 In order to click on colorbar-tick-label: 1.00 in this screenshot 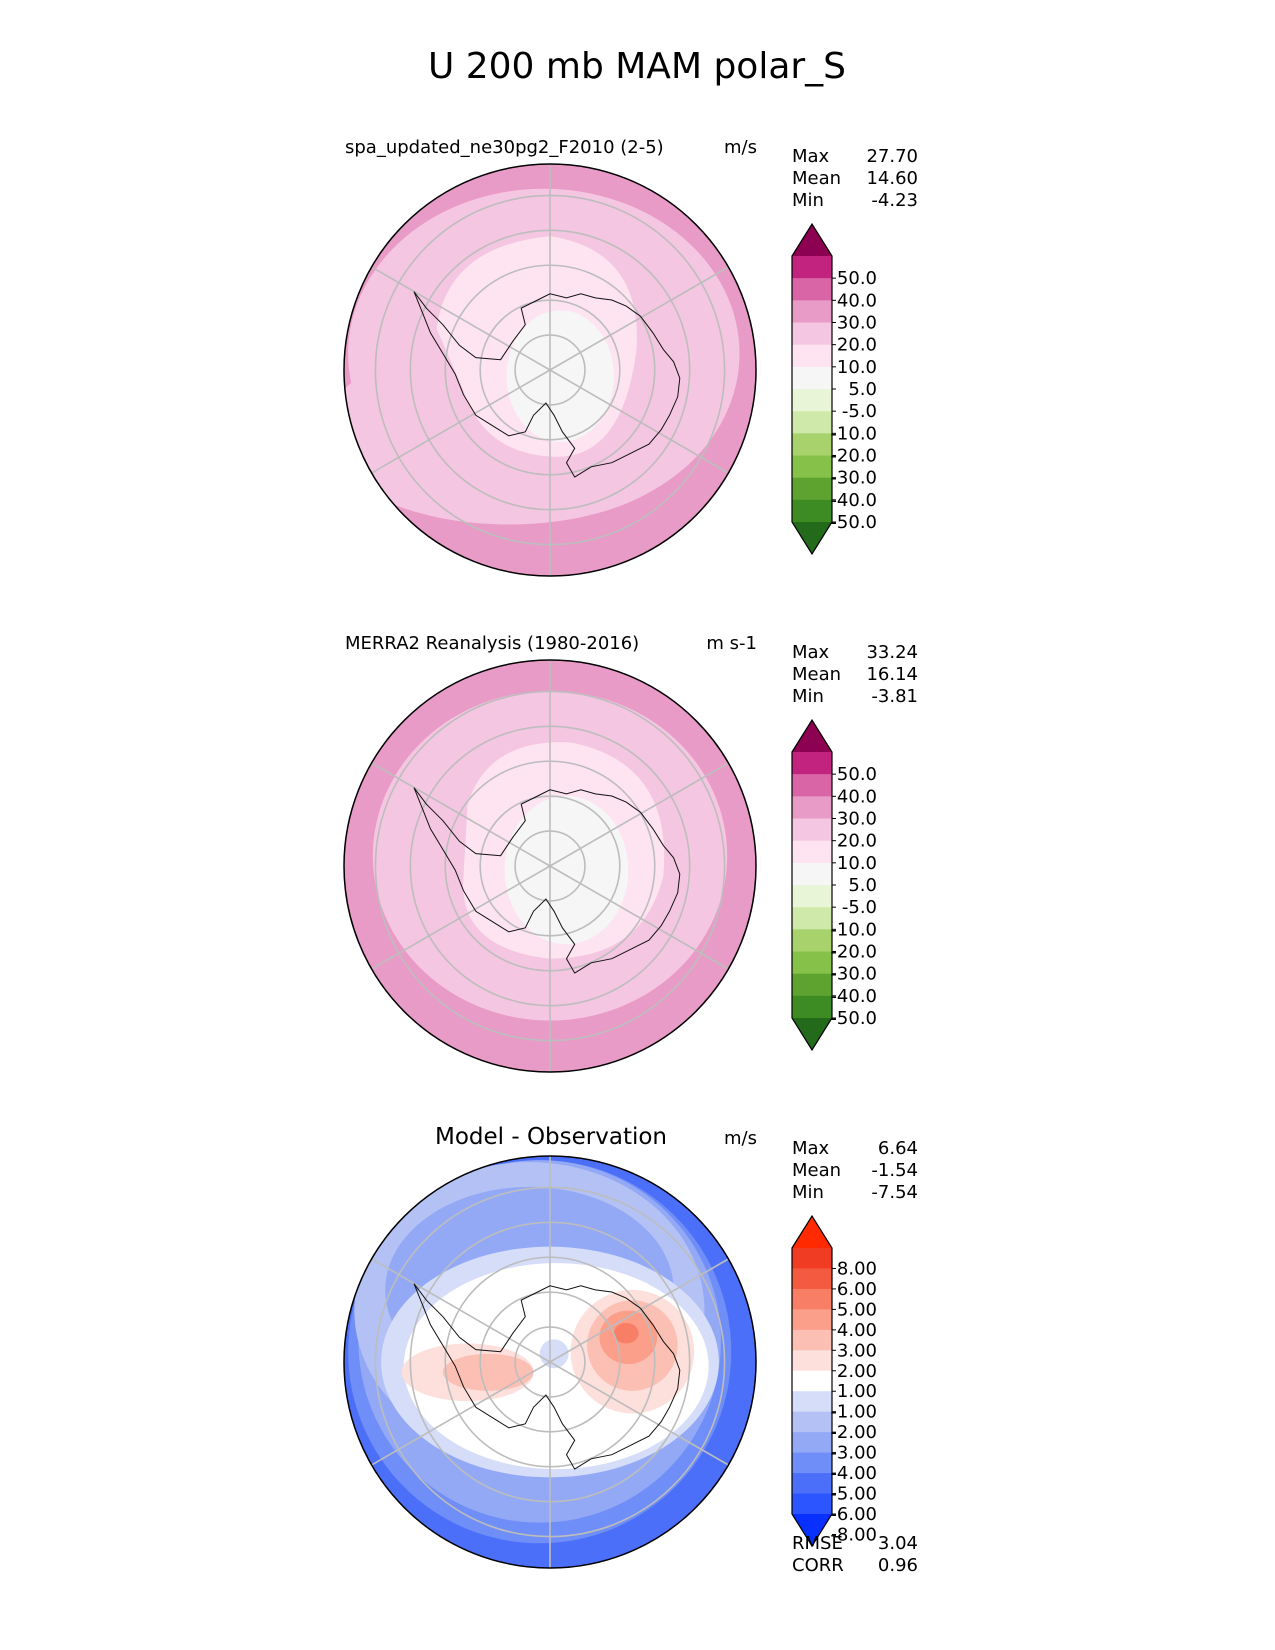, I will do `click(857, 1391)`.